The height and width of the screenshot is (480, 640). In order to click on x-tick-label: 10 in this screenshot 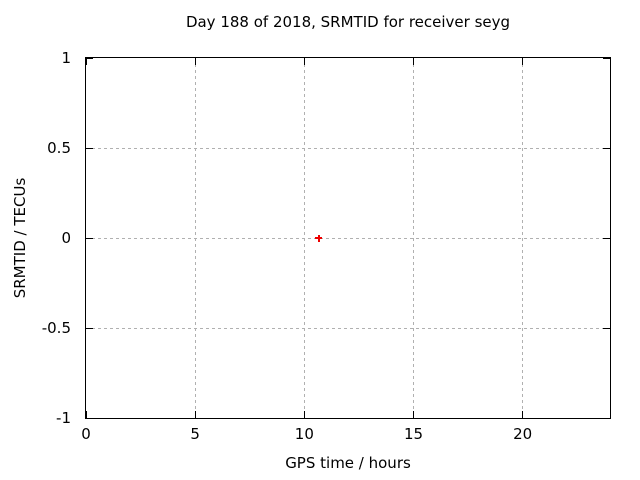, I will do `click(304, 434)`.